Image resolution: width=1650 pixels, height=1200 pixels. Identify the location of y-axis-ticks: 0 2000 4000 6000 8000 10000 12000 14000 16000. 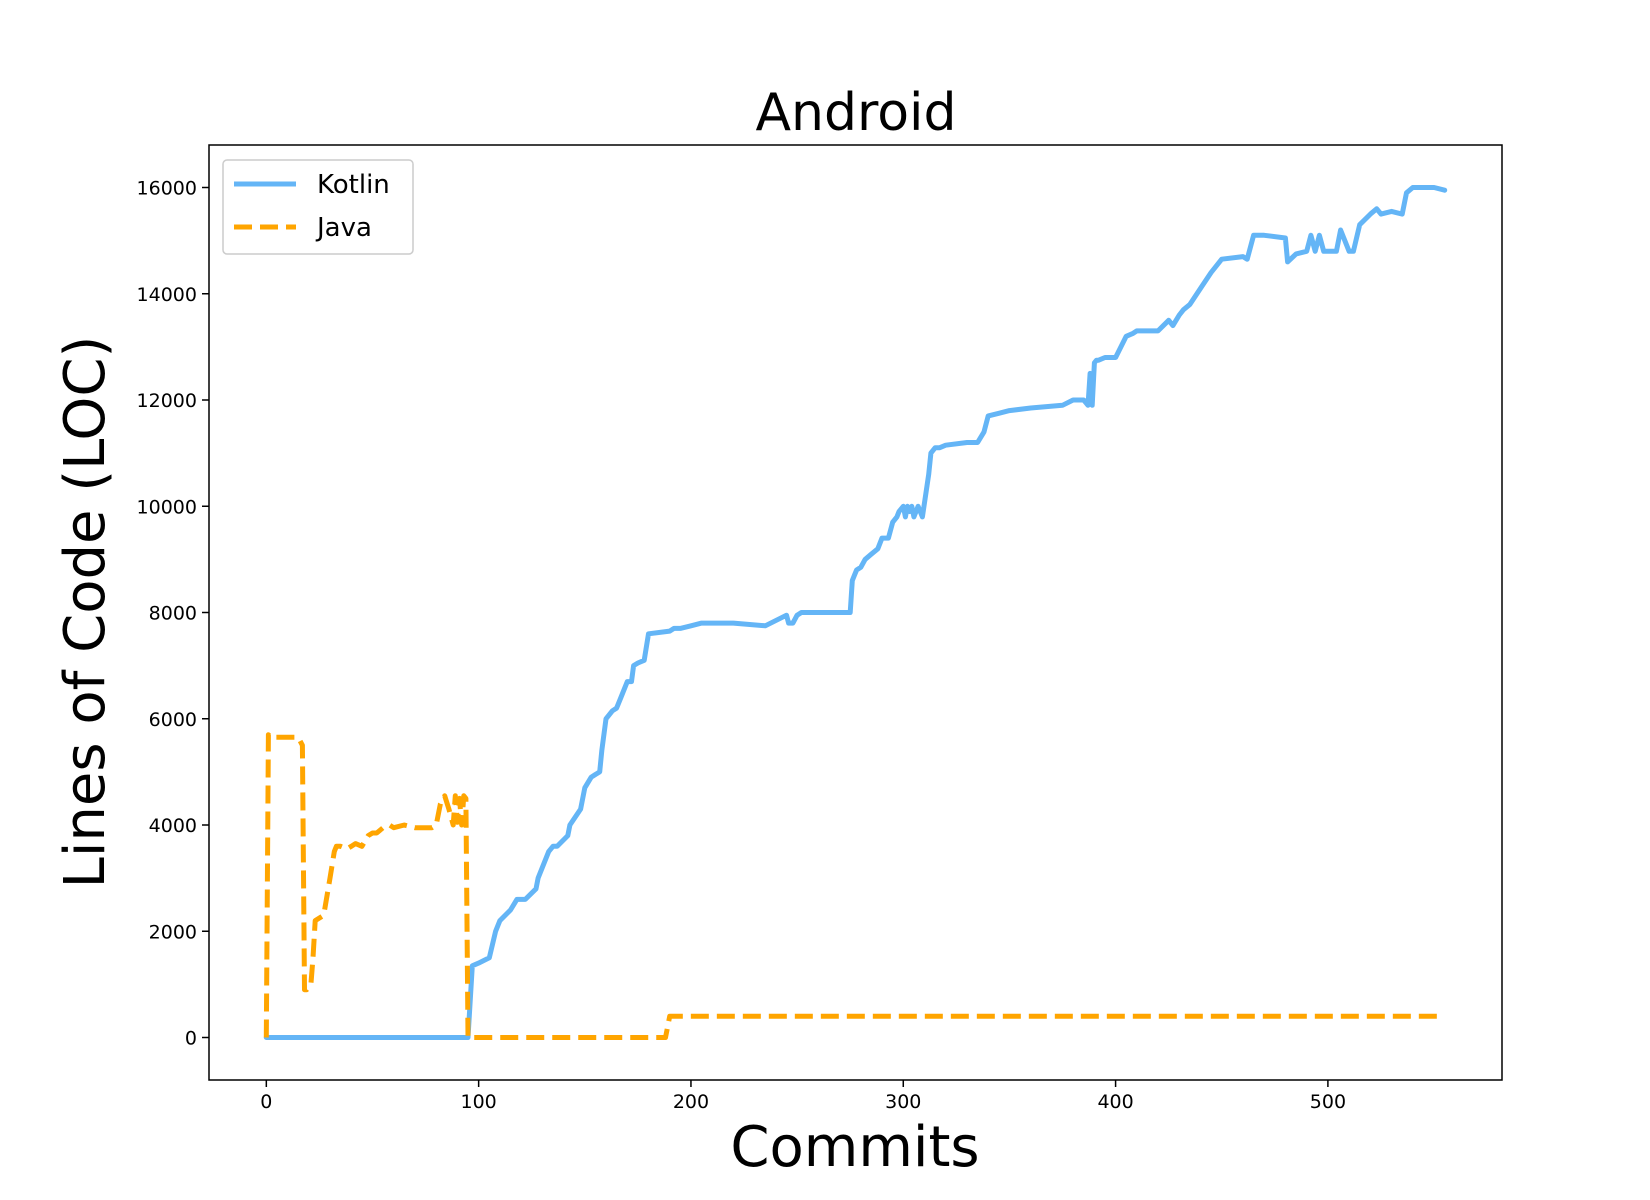
(173, 614).